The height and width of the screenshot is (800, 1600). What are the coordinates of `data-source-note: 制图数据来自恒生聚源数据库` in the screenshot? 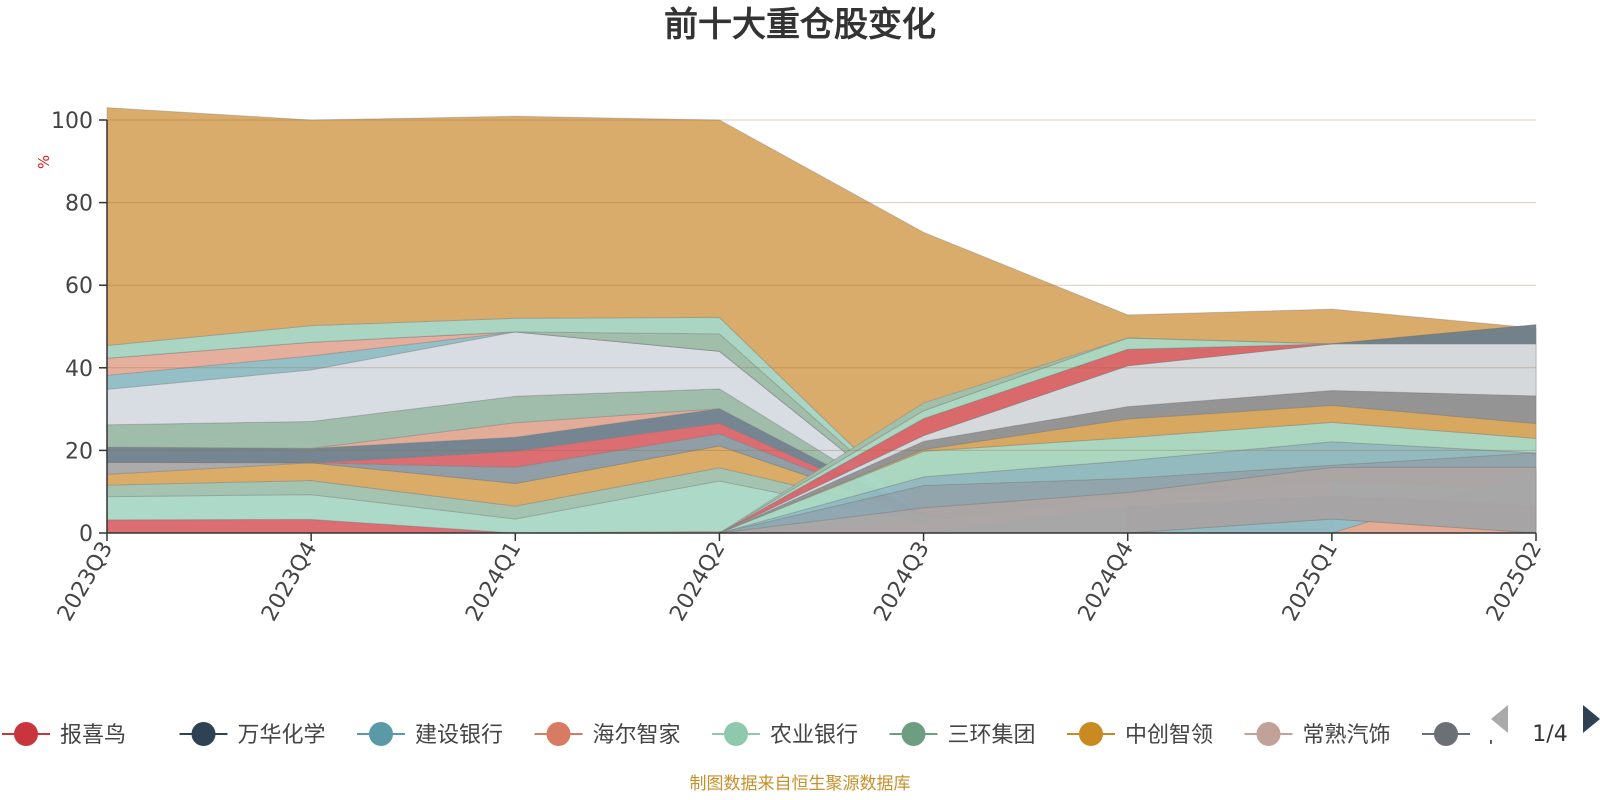 It's located at (800, 784).